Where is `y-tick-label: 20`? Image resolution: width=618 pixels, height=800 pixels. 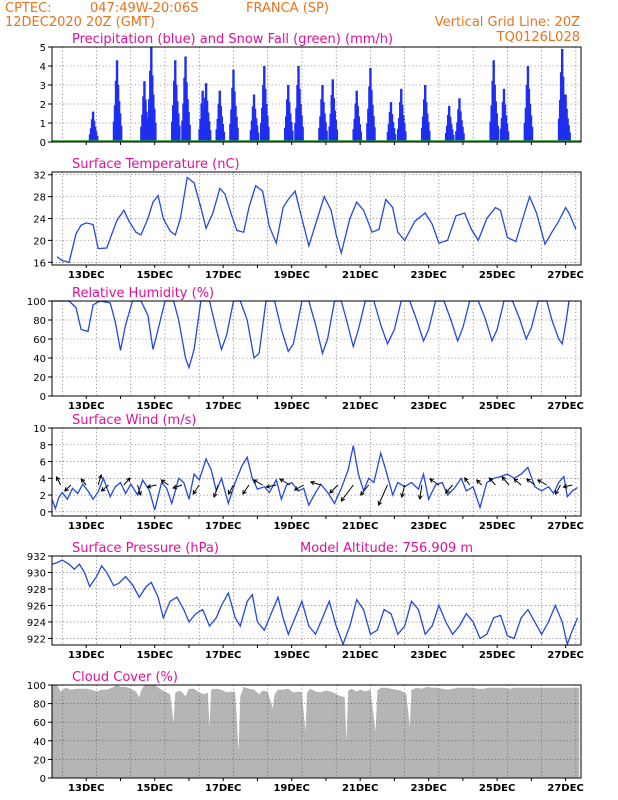 y-tick-label: 20 is located at coordinates (39, 760).